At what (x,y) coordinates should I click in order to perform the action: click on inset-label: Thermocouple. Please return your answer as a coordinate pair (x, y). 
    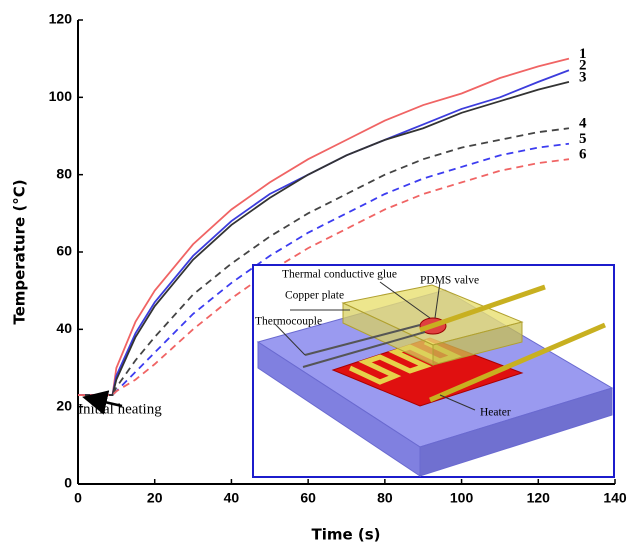
    Looking at the image, I should click on (288, 322).